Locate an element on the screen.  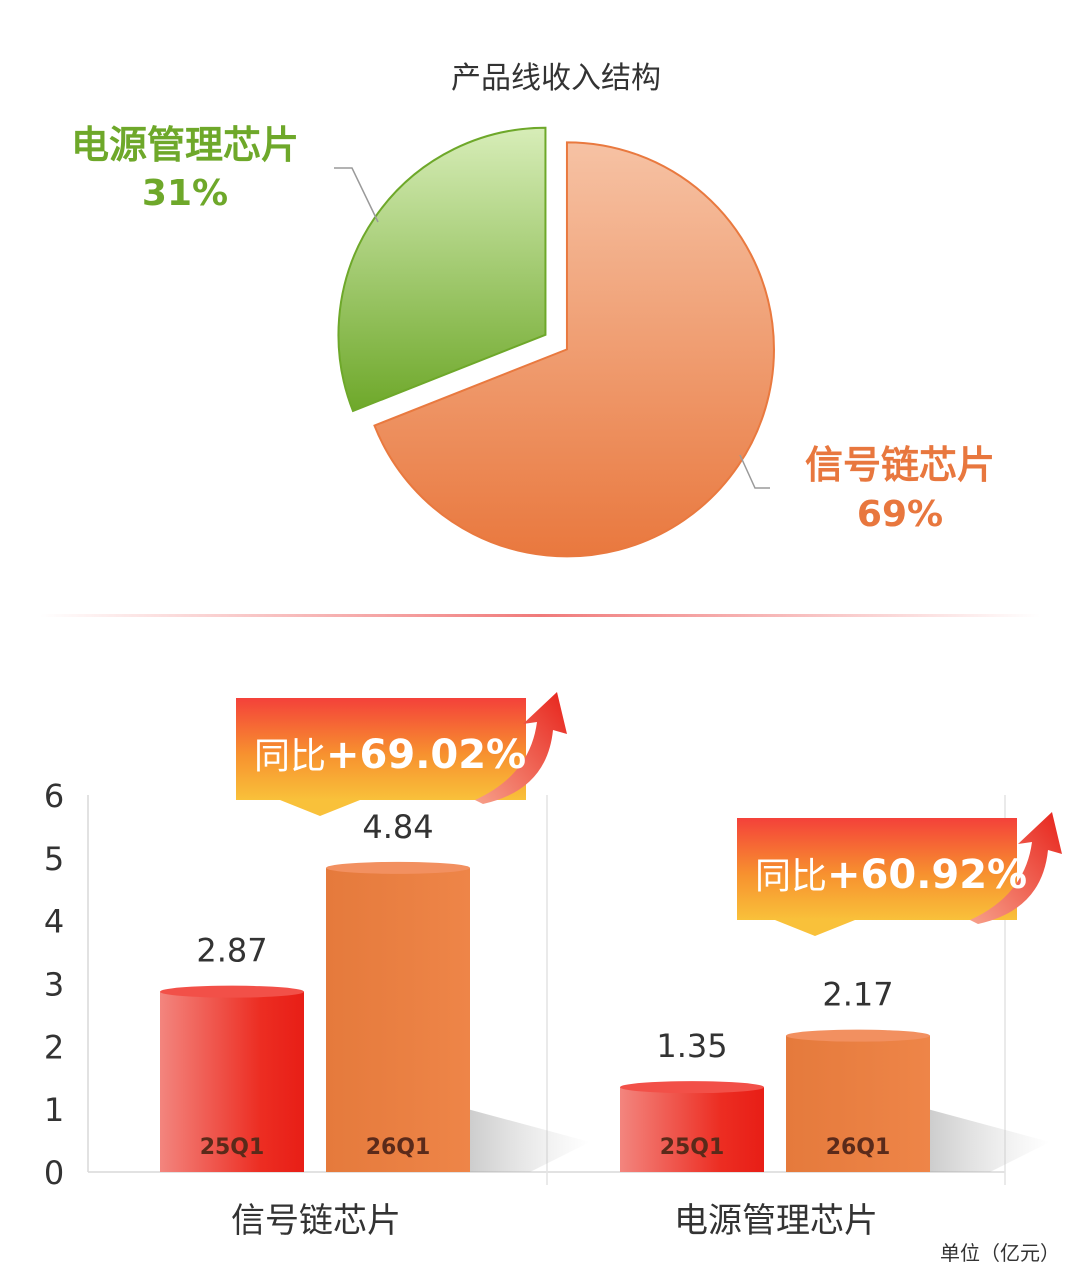
y-tick-label: 4 is located at coordinates (54, 922).